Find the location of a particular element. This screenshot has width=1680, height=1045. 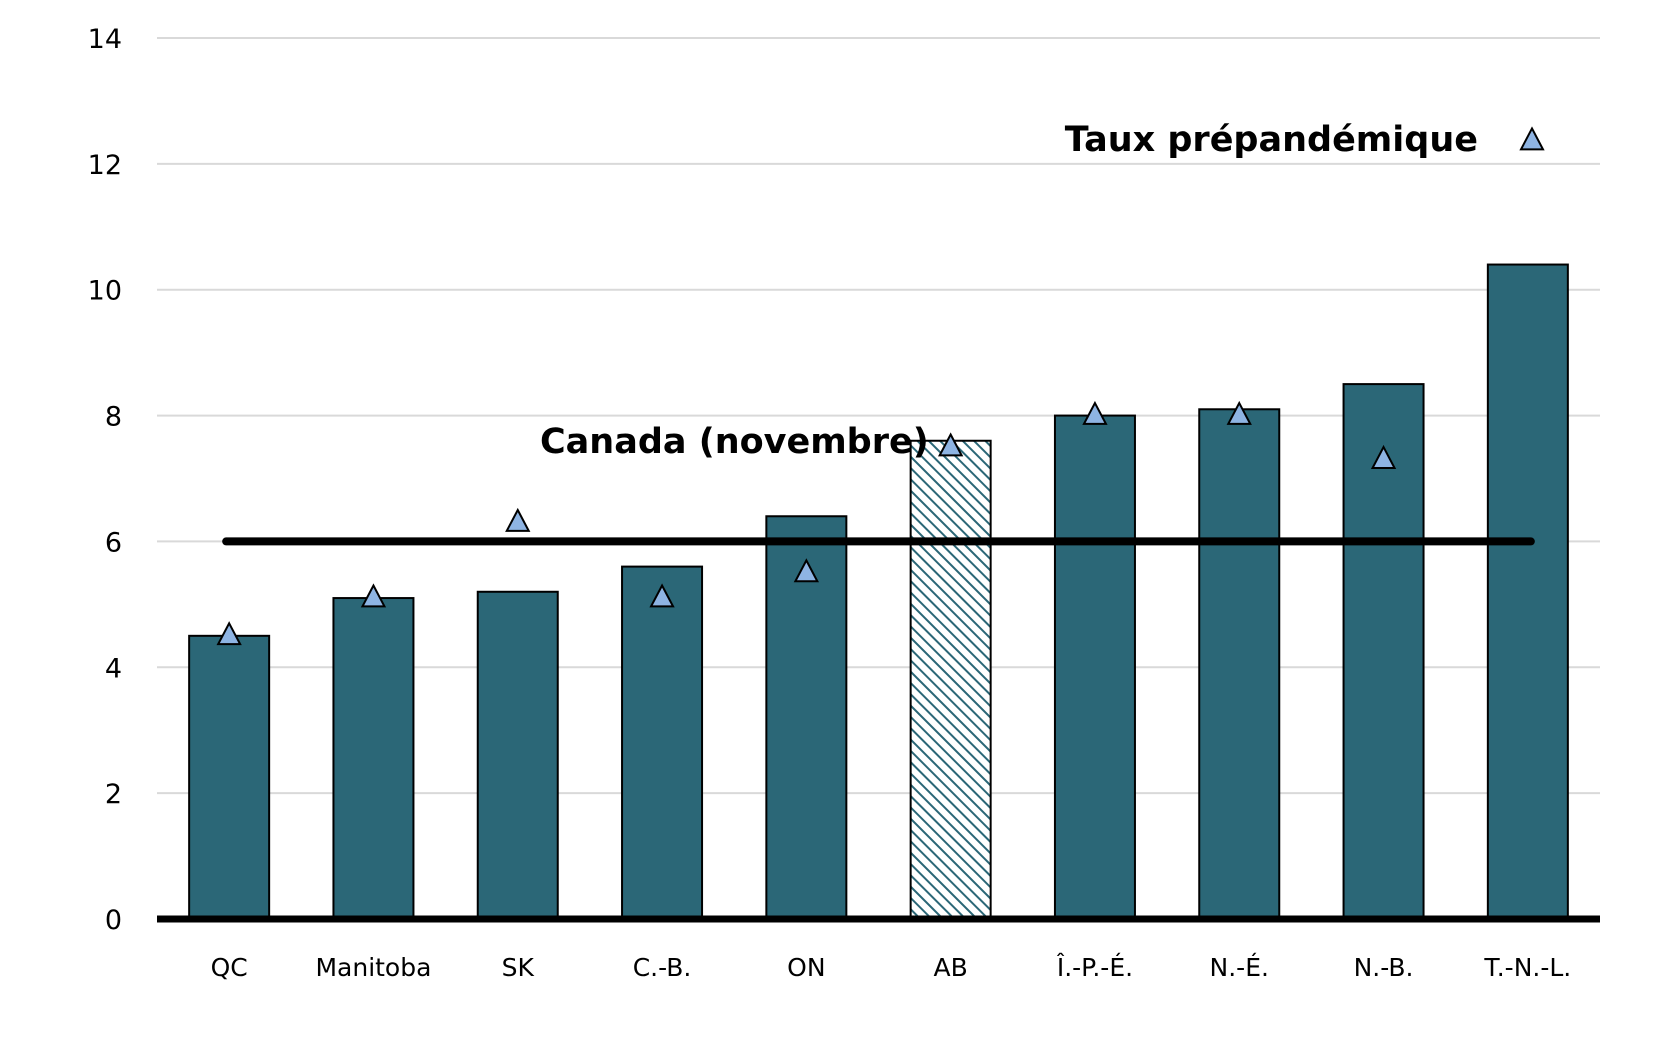

x-category-label: QC is located at coordinates (229, 967).